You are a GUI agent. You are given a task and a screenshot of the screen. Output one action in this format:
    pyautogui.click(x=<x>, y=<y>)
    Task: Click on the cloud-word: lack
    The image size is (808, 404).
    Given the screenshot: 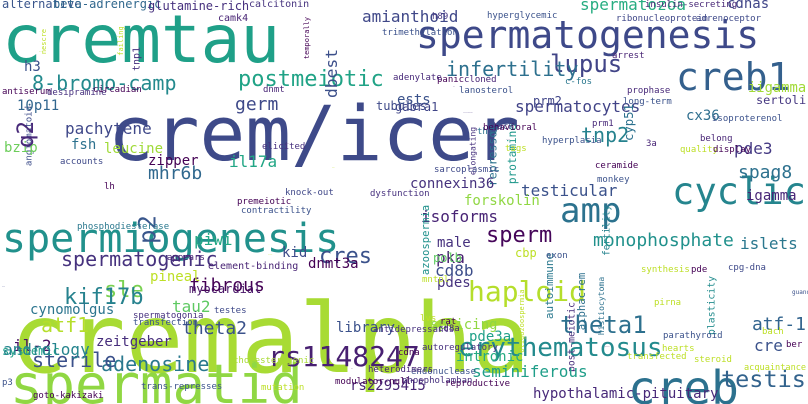 What is the action you would take?
    pyautogui.click(x=503, y=127)
    